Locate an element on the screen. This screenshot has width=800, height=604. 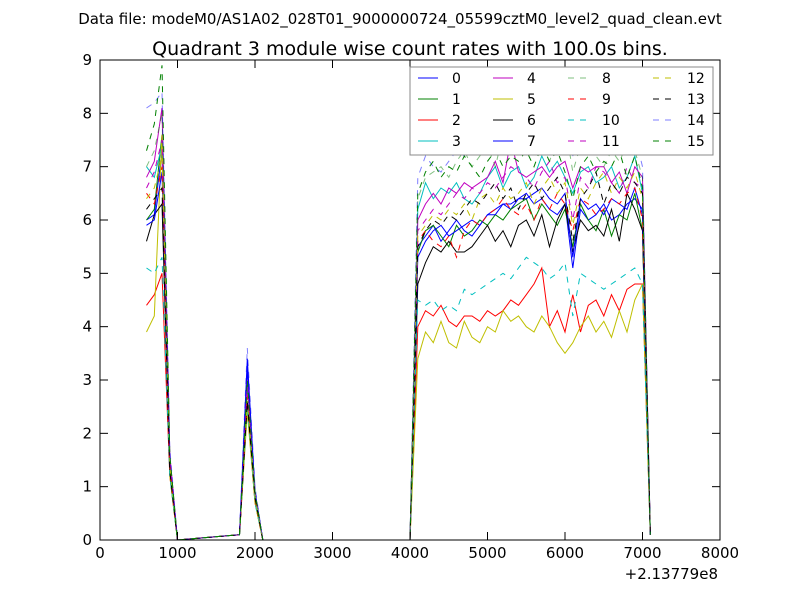
y-tick-label: 3 is located at coordinates (87, 380).